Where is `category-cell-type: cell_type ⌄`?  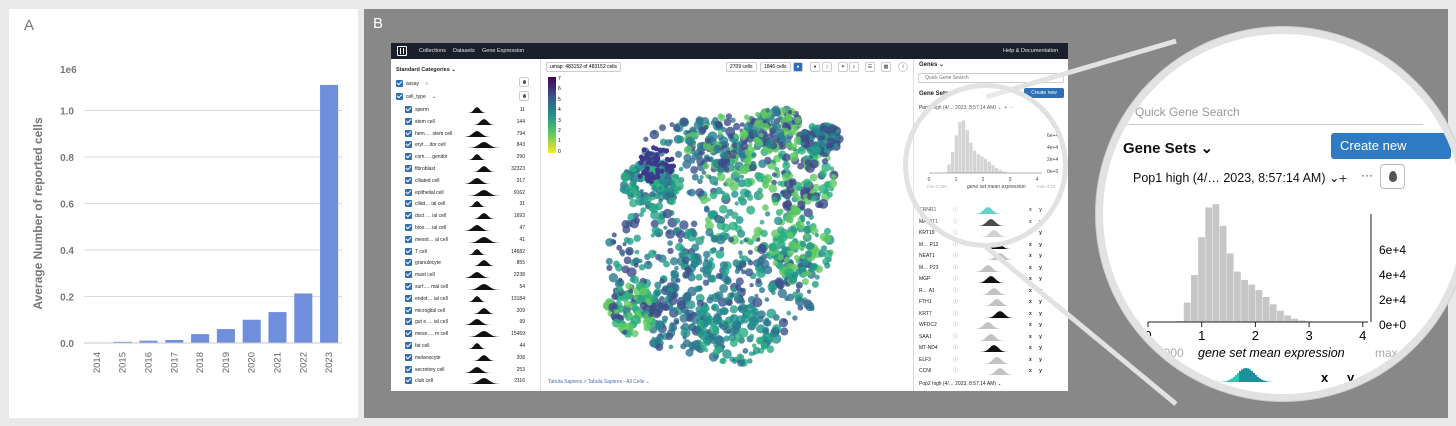 category-cell-type: cell_type ⌄ is located at coordinates (466, 98).